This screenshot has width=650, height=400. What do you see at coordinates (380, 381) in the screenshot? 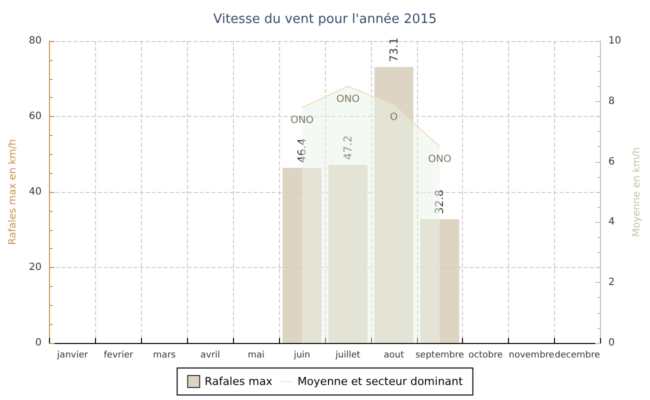
I see `legend-label: Moyenne et secteur dominant` at bounding box center [380, 381].